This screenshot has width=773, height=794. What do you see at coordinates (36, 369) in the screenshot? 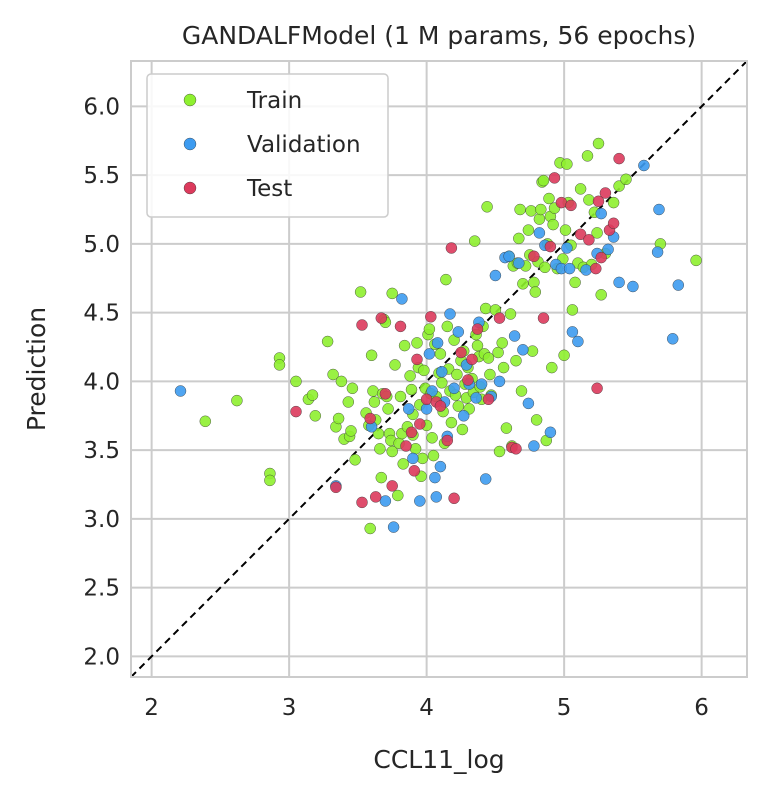
I see `y-axis-label: Prediction` at bounding box center [36, 369].